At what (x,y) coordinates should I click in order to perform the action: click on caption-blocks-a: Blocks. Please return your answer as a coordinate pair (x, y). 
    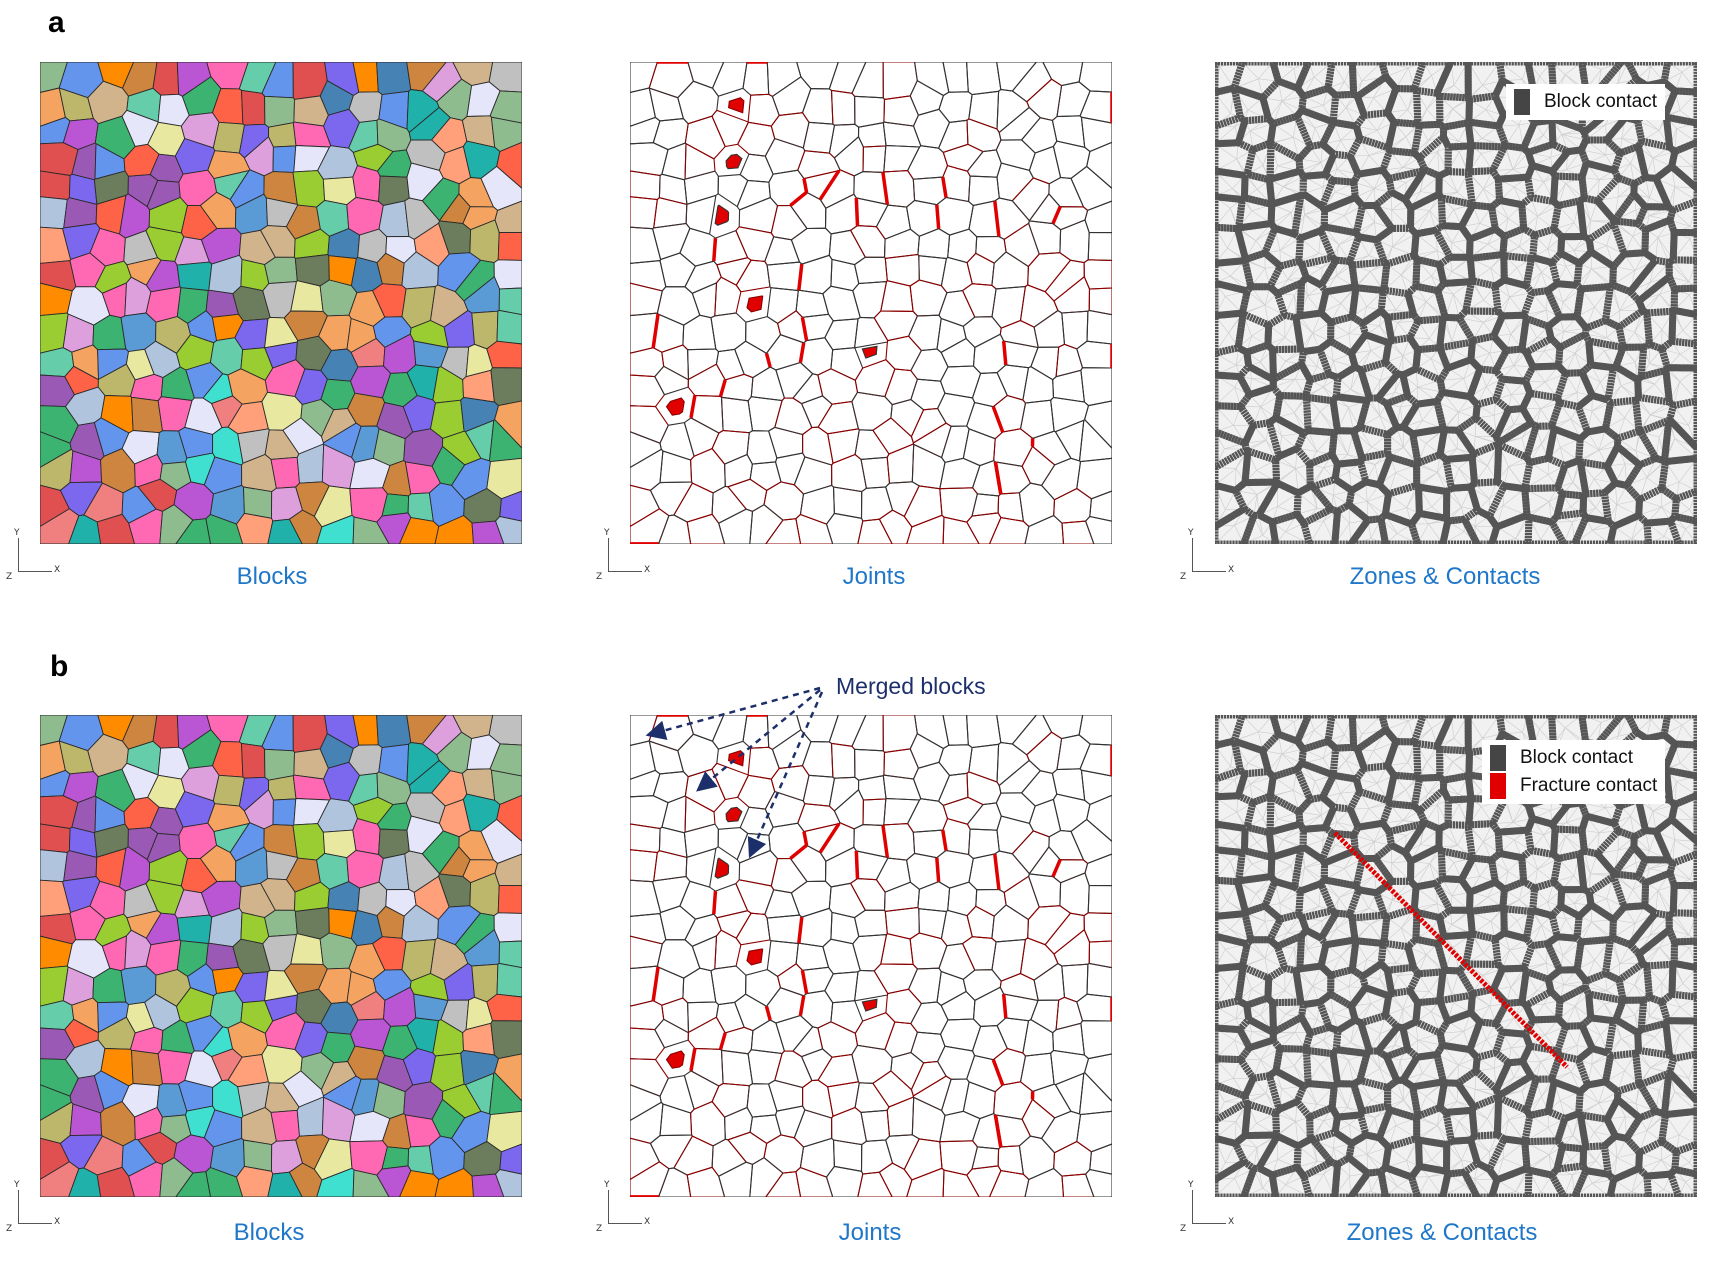
    Looking at the image, I should click on (272, 576).